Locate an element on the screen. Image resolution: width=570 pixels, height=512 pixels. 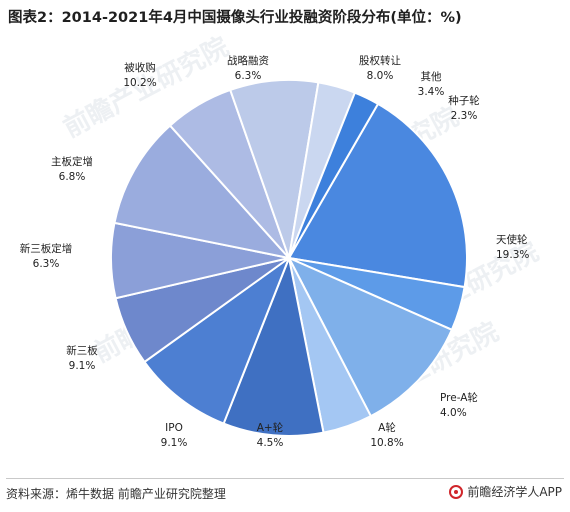
slice-label-a轮: A轮 is located at coordinates (387, 427).